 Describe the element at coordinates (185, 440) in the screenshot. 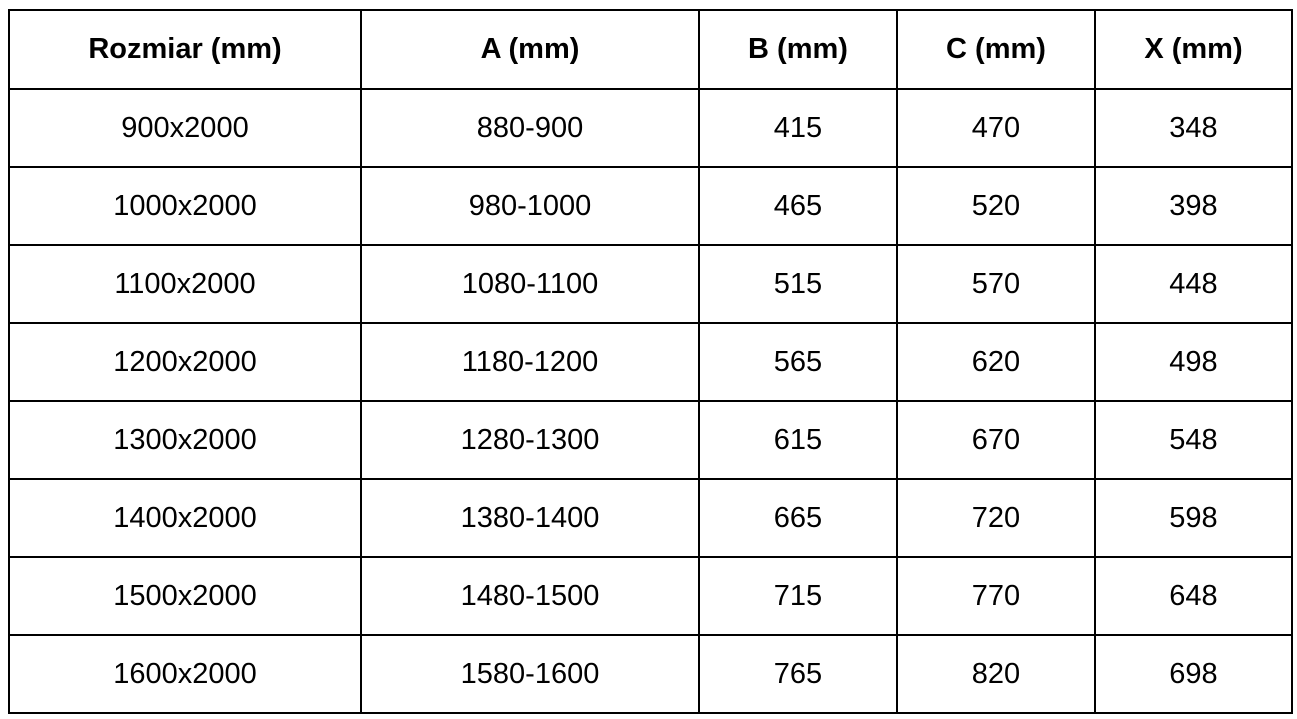

I see `table-cell: 1300x2000` at that location.